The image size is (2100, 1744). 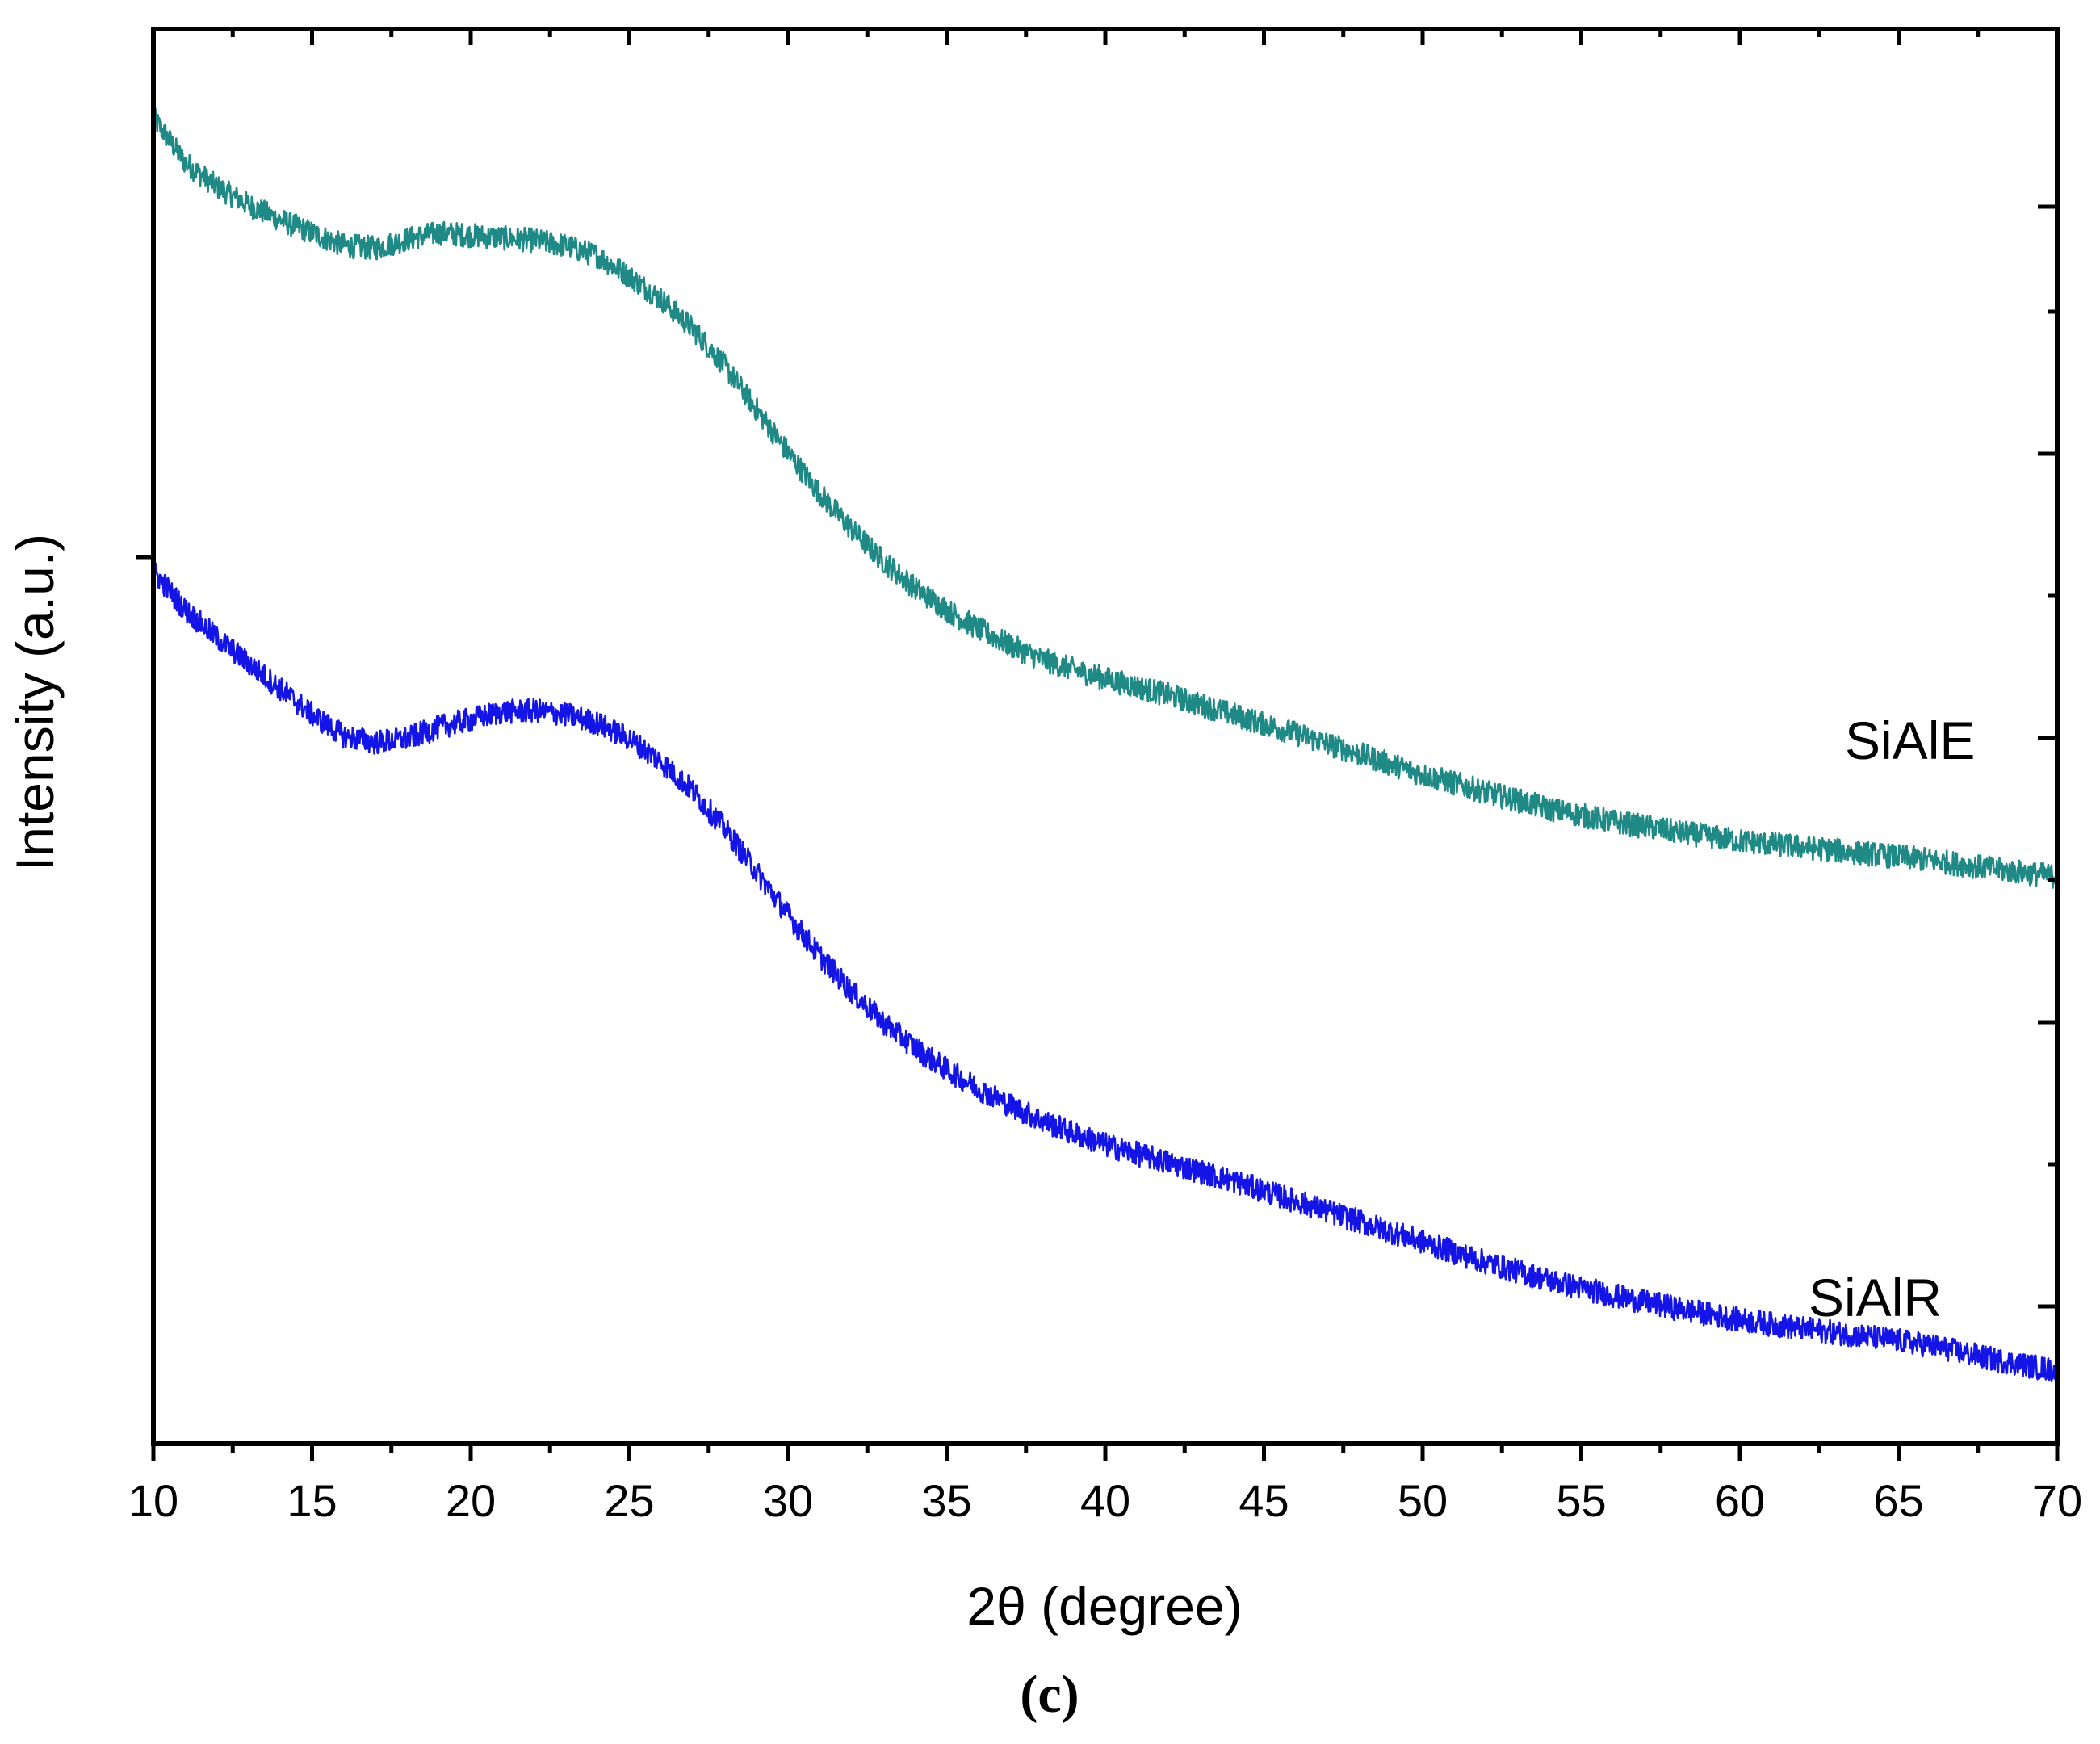 What do you see at coordinates (1423, 1500) in the screenshot?
I see `x-tick-label: 50` at bounding box center [1423, 1500].